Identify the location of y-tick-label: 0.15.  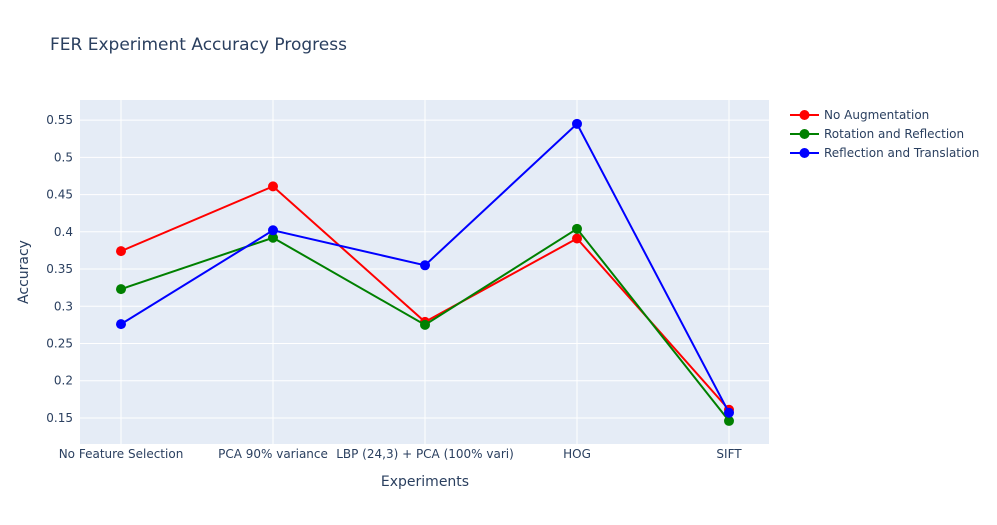
(59, 418).